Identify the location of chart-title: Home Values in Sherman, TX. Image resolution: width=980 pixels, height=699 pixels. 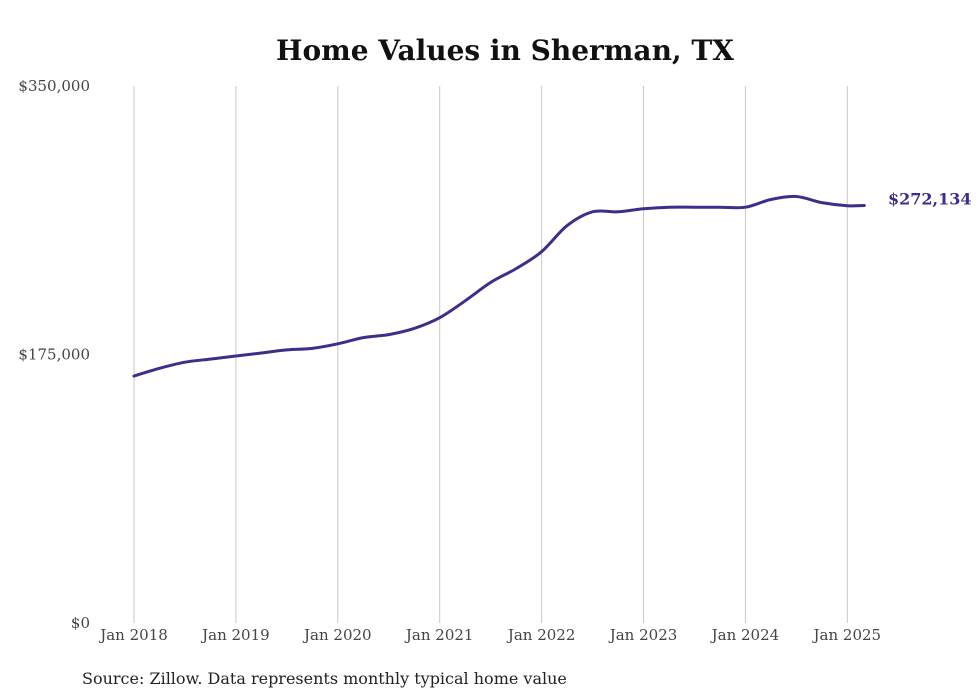
(505, 50).